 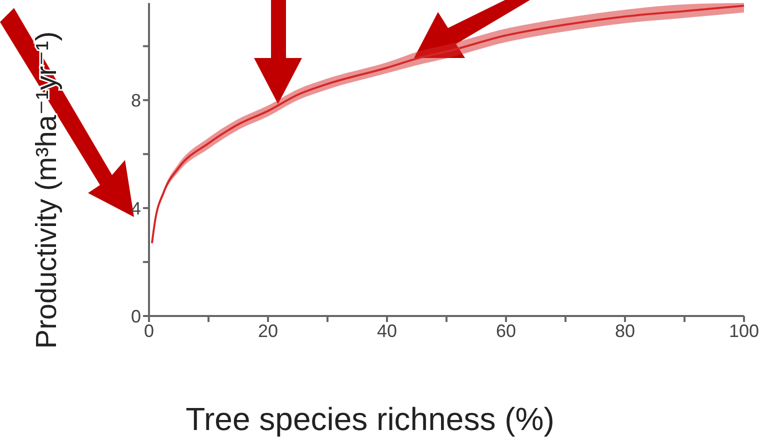 What do you see at coordinates (268, 330) in the screenshot?
I see `x-tick-label: 20` at bounding box center [268, 330].